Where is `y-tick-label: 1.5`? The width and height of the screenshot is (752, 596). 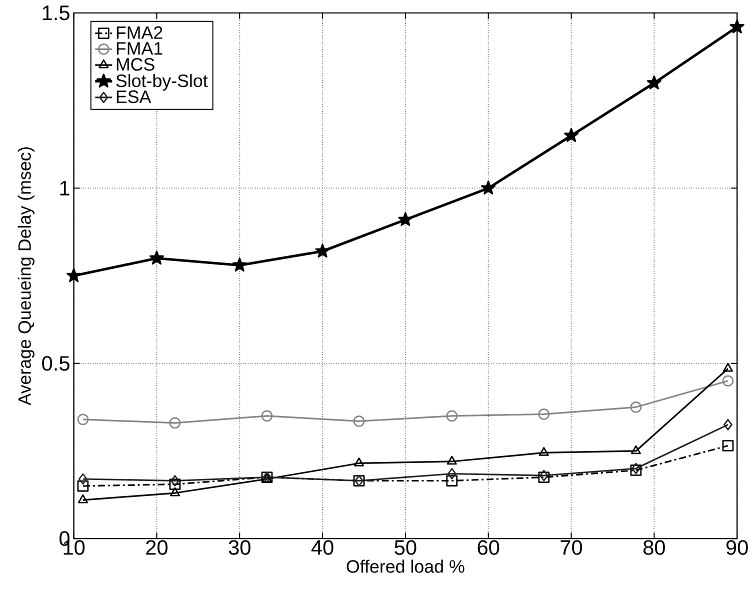
y-tick-label: 1.5 is located at coordinates (56, 12).